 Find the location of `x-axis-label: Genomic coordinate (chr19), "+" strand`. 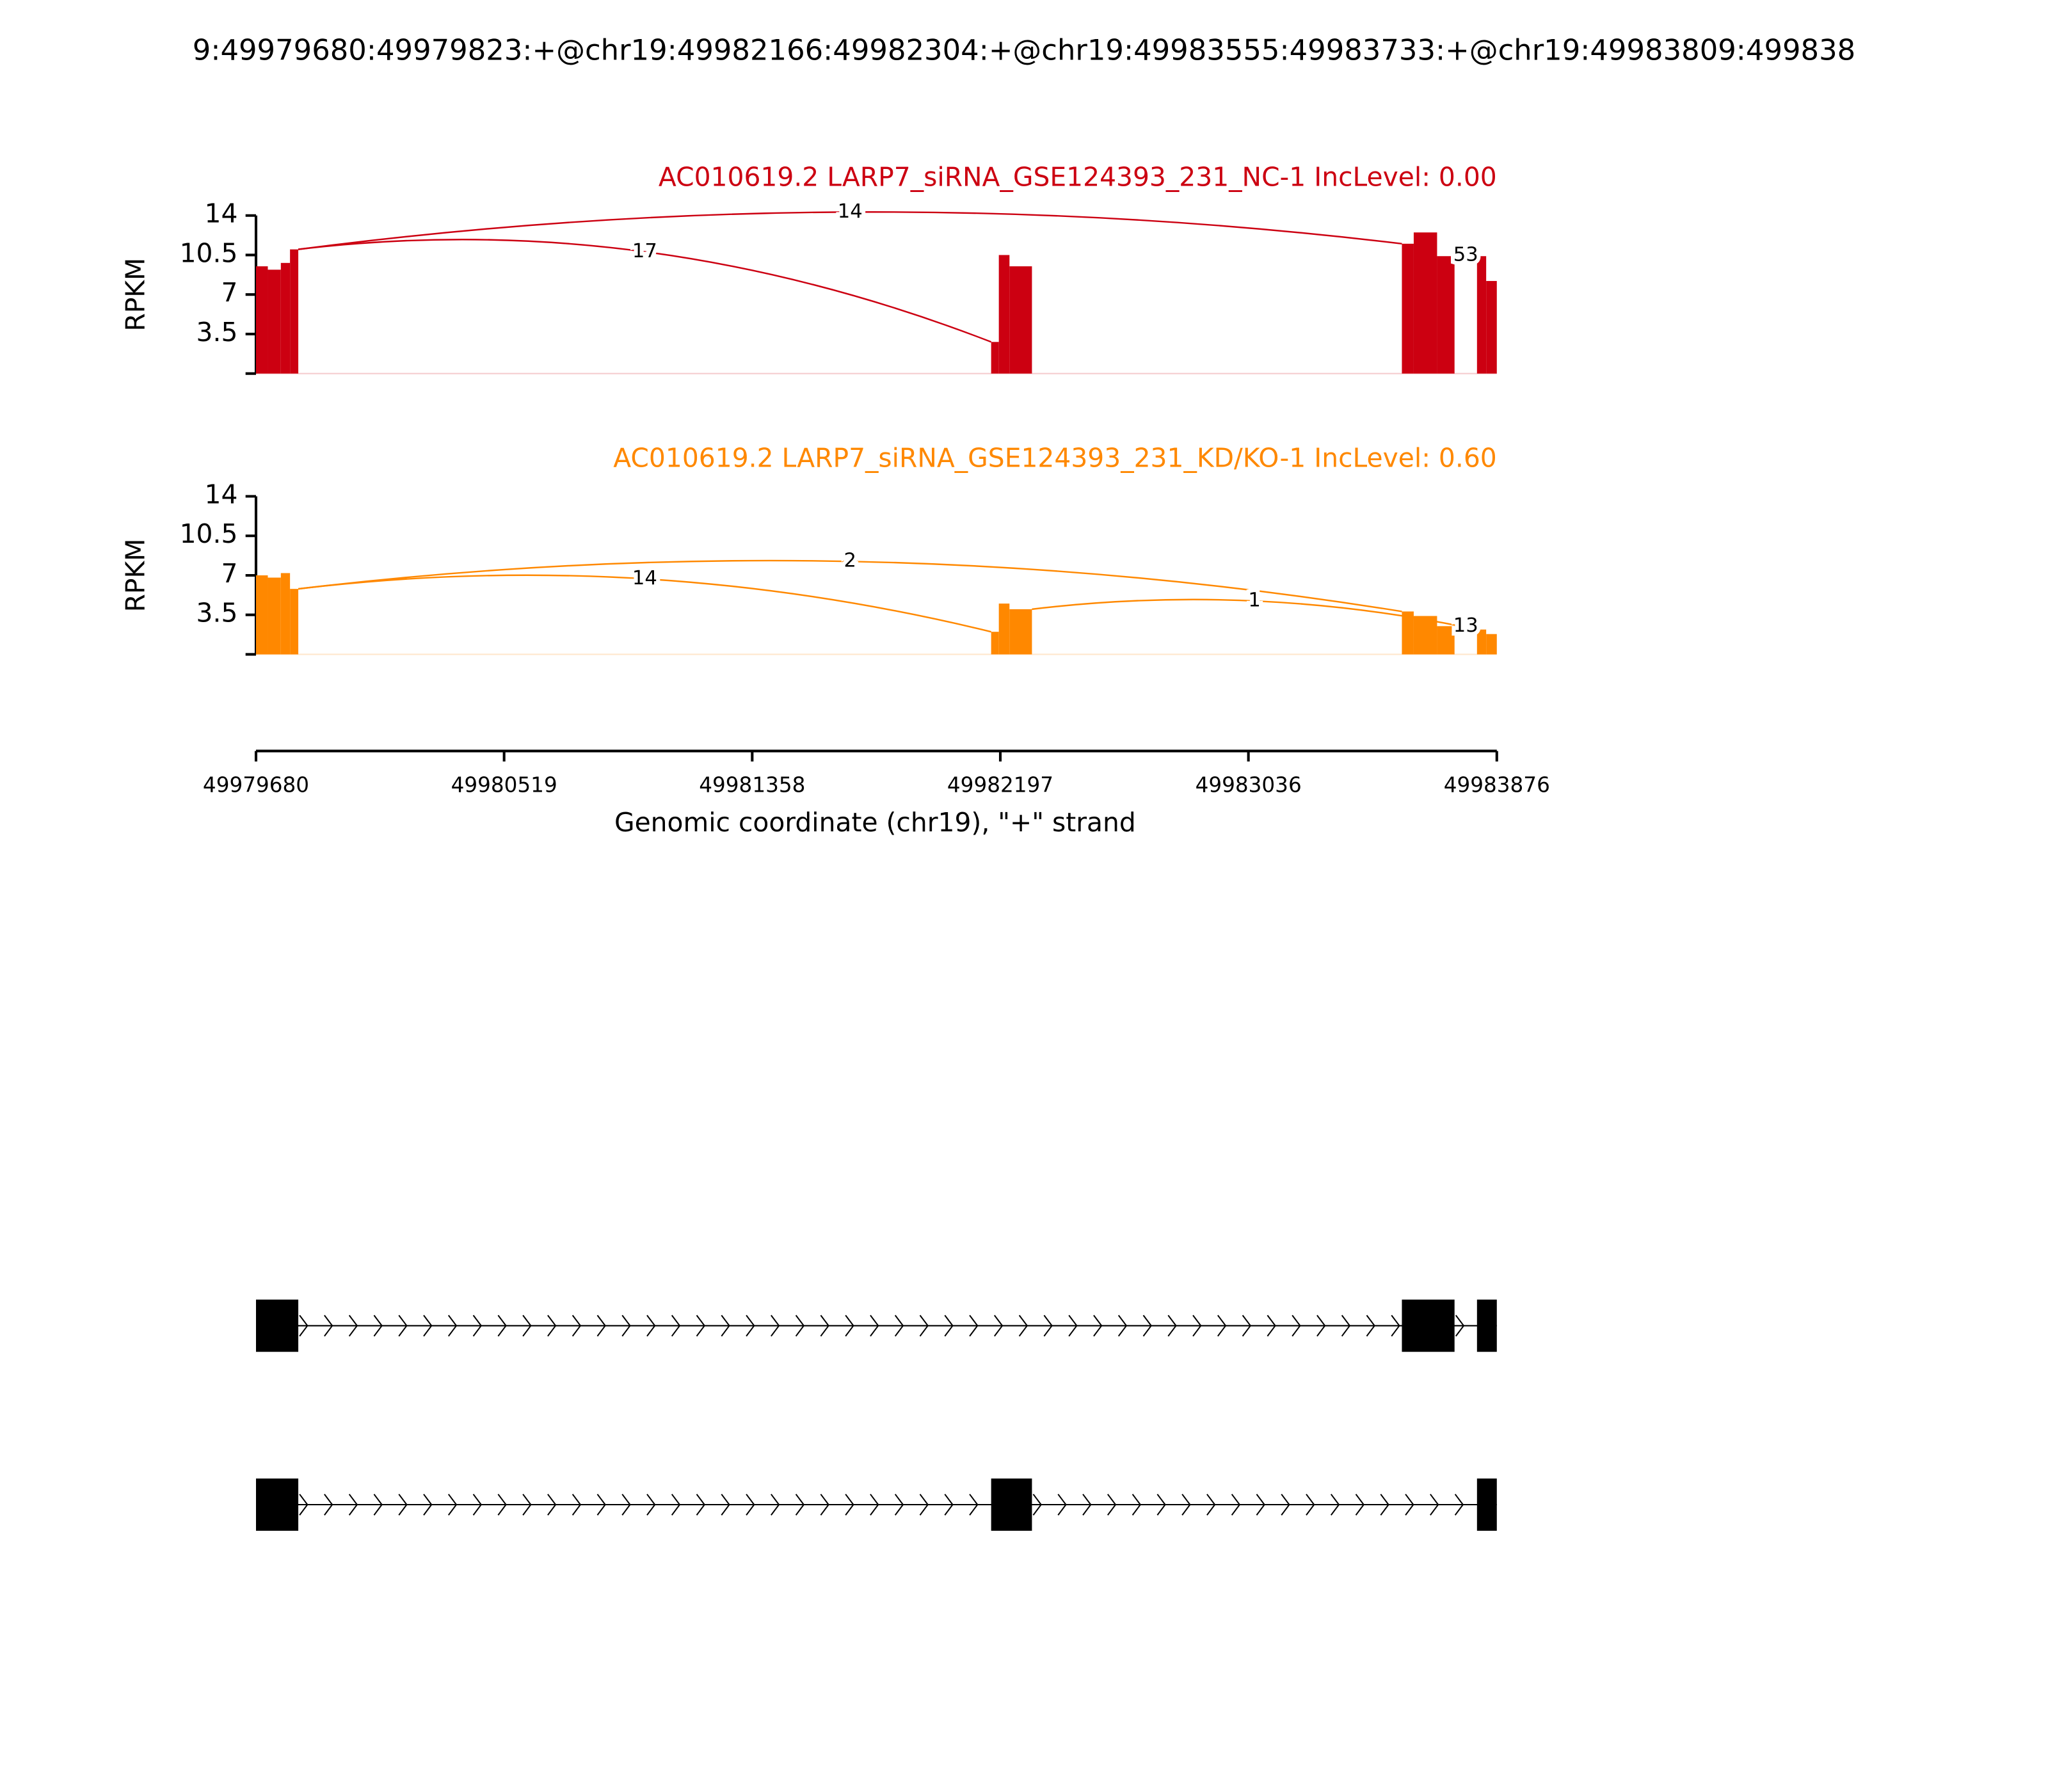

x-axis-label: Genomic coordinate (chr19), "+" strand is located at coordinates (875, 822).